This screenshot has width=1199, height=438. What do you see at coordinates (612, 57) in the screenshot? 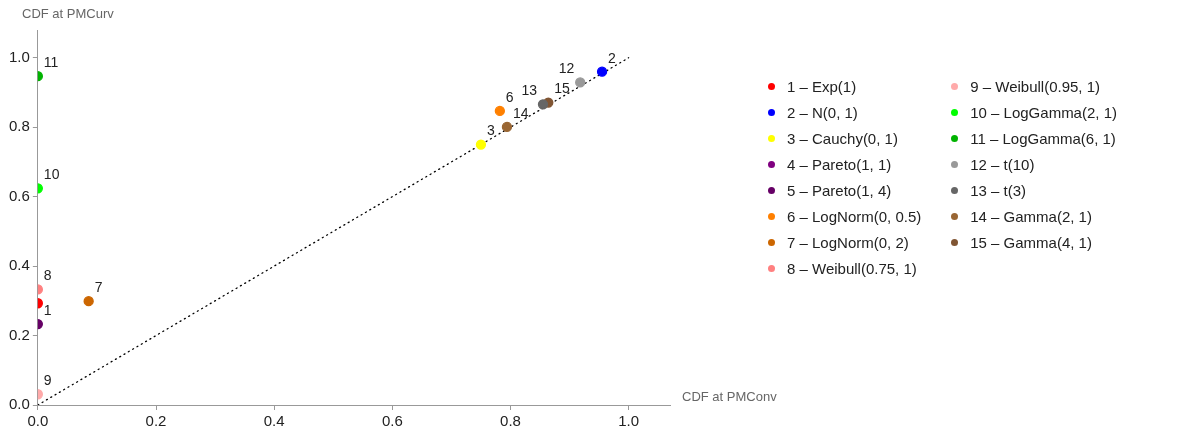
I see `annotation: 2` at bounding box center [612, 57].